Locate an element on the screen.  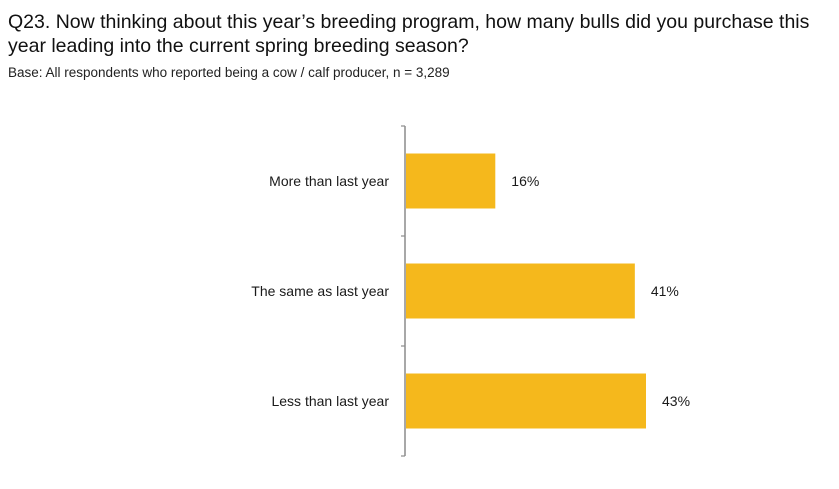
category-label: More than last year is located at coordinates (329, 181).